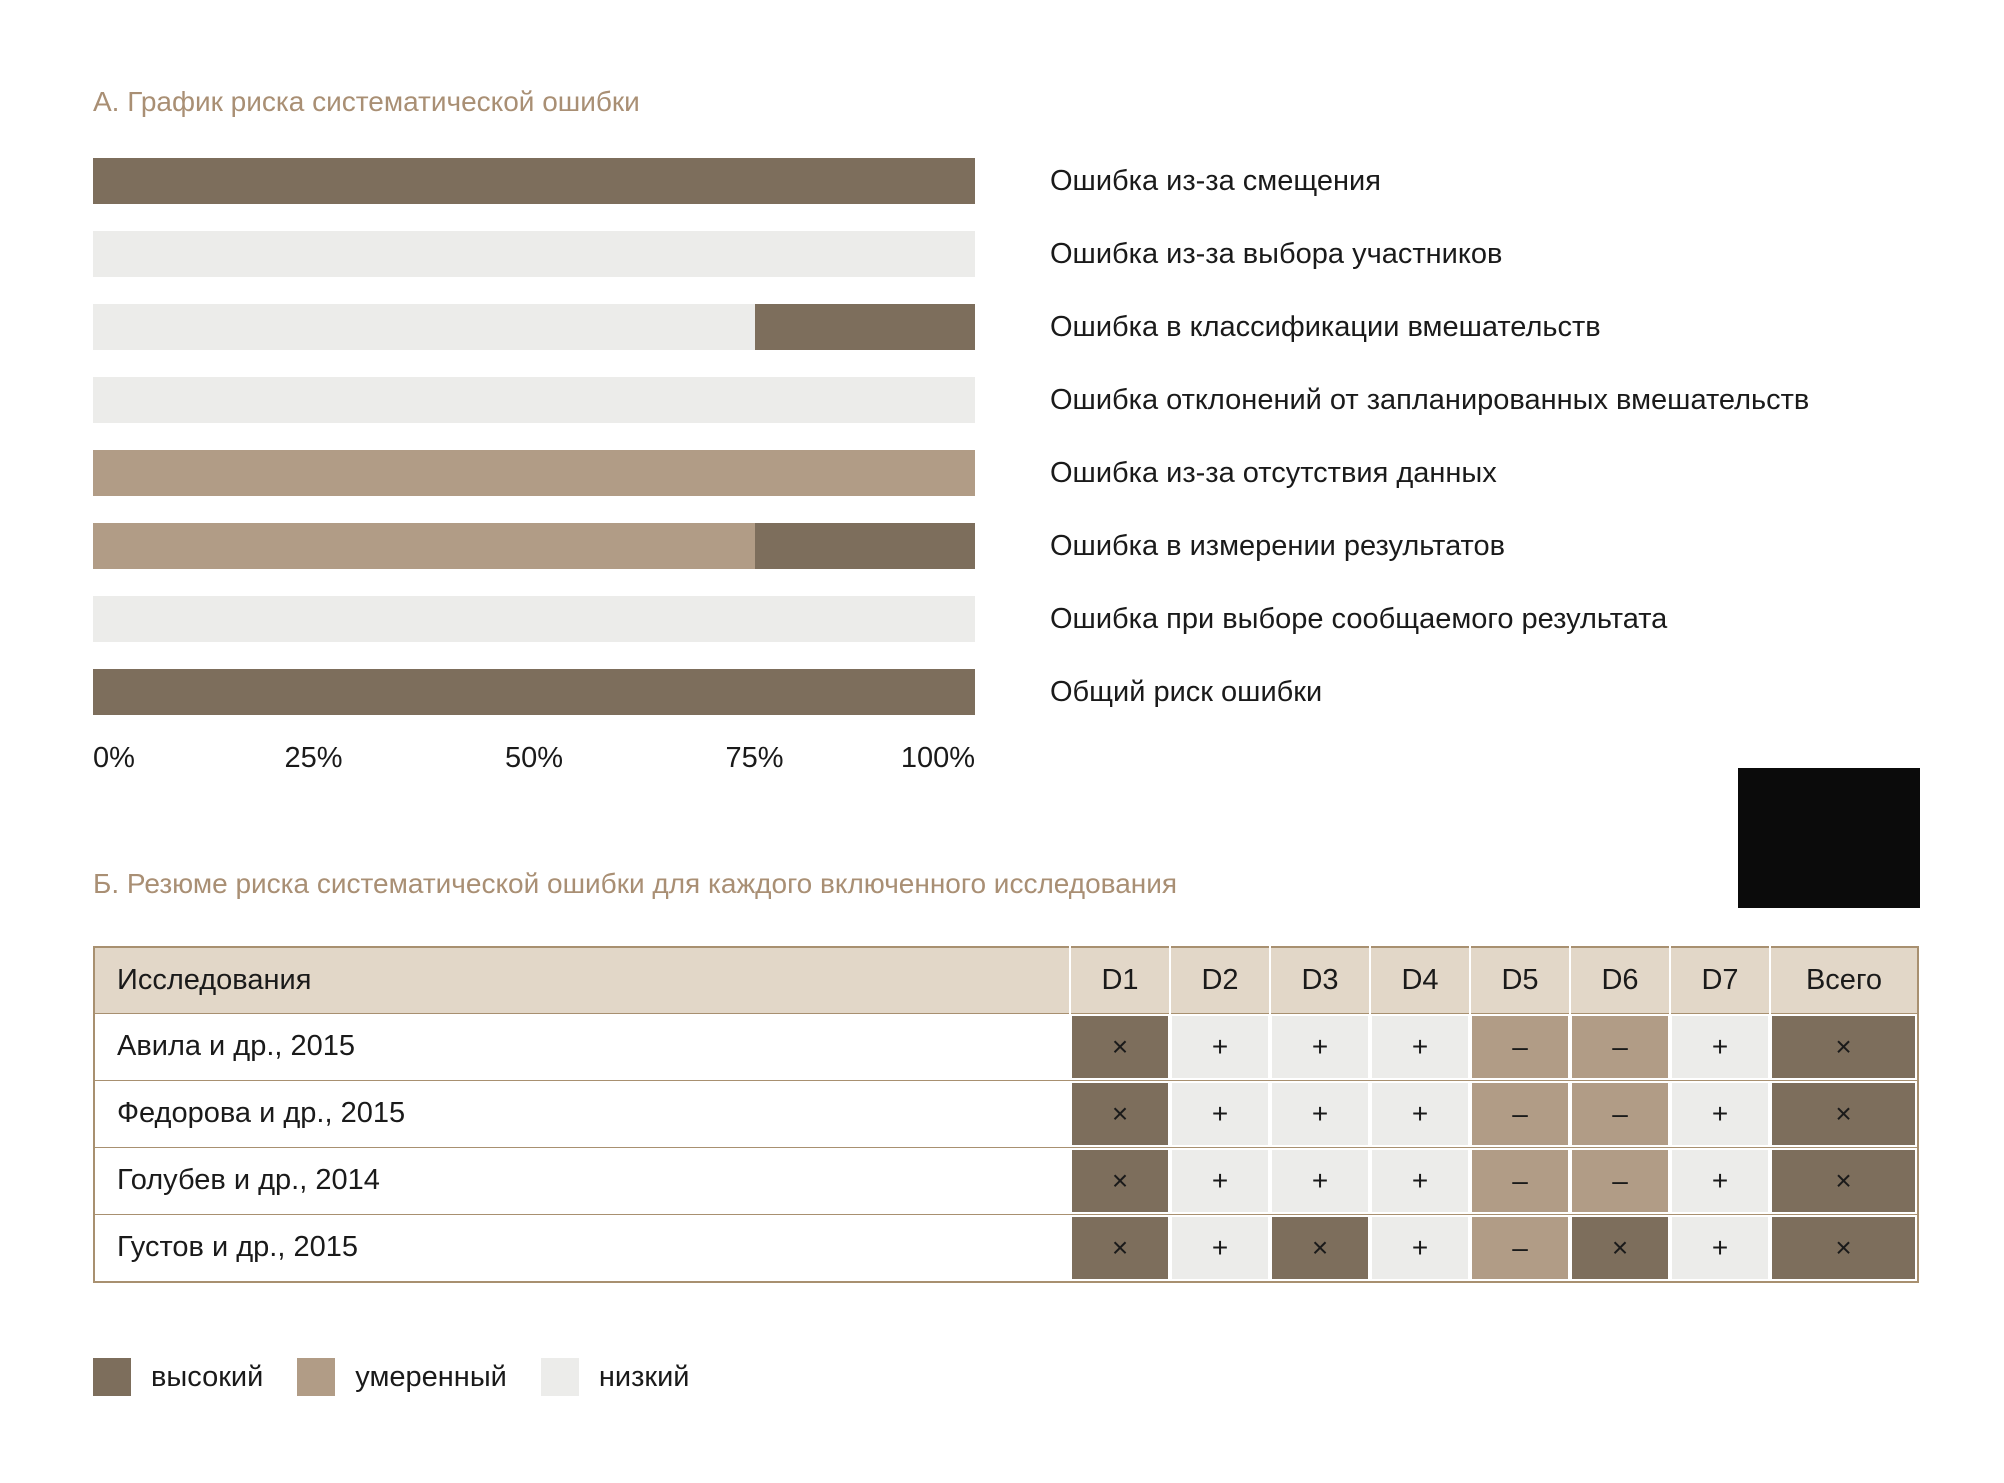 The width and height of the screenshot is (2004, 1483). Describe the element at coordinates (559, 1377) in the screenshot. I see `legend-swatch-low` at that location.